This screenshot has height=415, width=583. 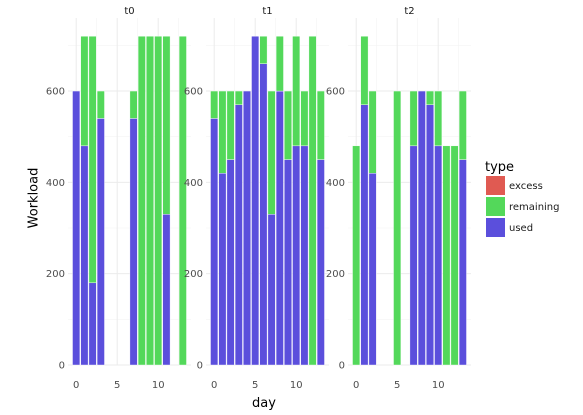 What do you see at coordinates (264, 403) in the screenshot?
I see `x-axis-title: day` at bounding box center [264, 403].